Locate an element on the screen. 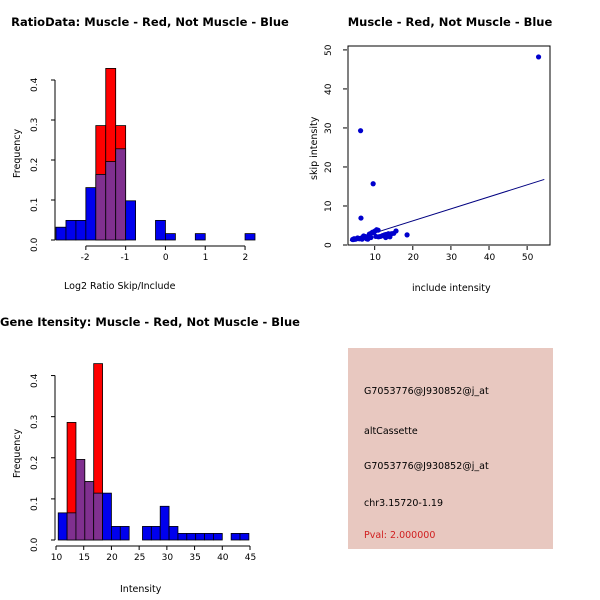 The width and height of the screenshot is (600, 600). gene-intensity-histogram-canvas is located at coordinates (151, 456).